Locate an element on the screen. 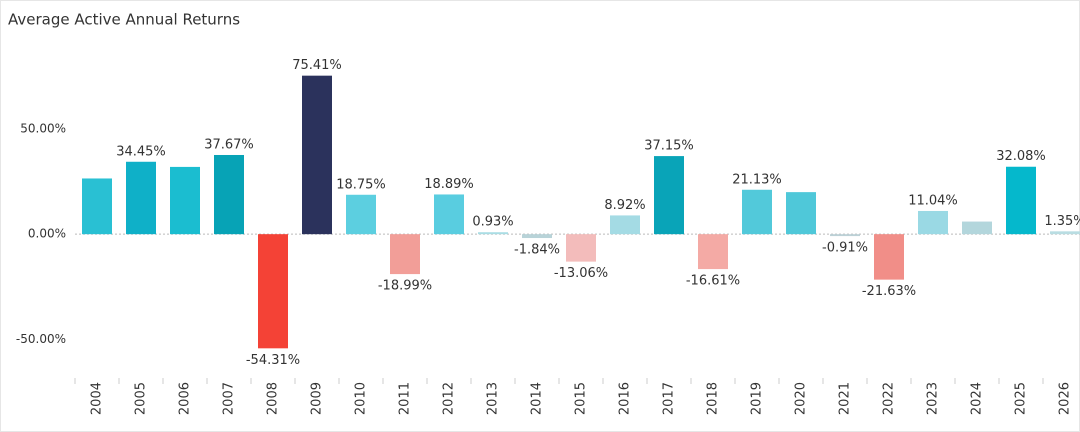 This screenshot has width=1080, height=432. value-label: 18.89% is located at coordinates (449, 184).